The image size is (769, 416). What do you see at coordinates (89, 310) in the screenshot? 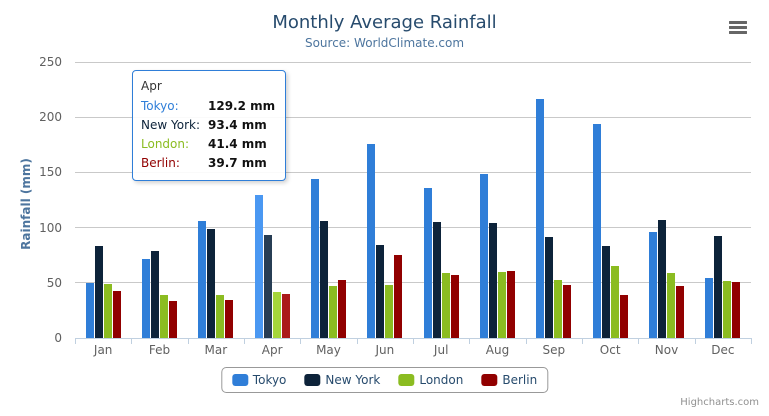
I see `bar-tokyo-jan` at bounding box center [89, 310].